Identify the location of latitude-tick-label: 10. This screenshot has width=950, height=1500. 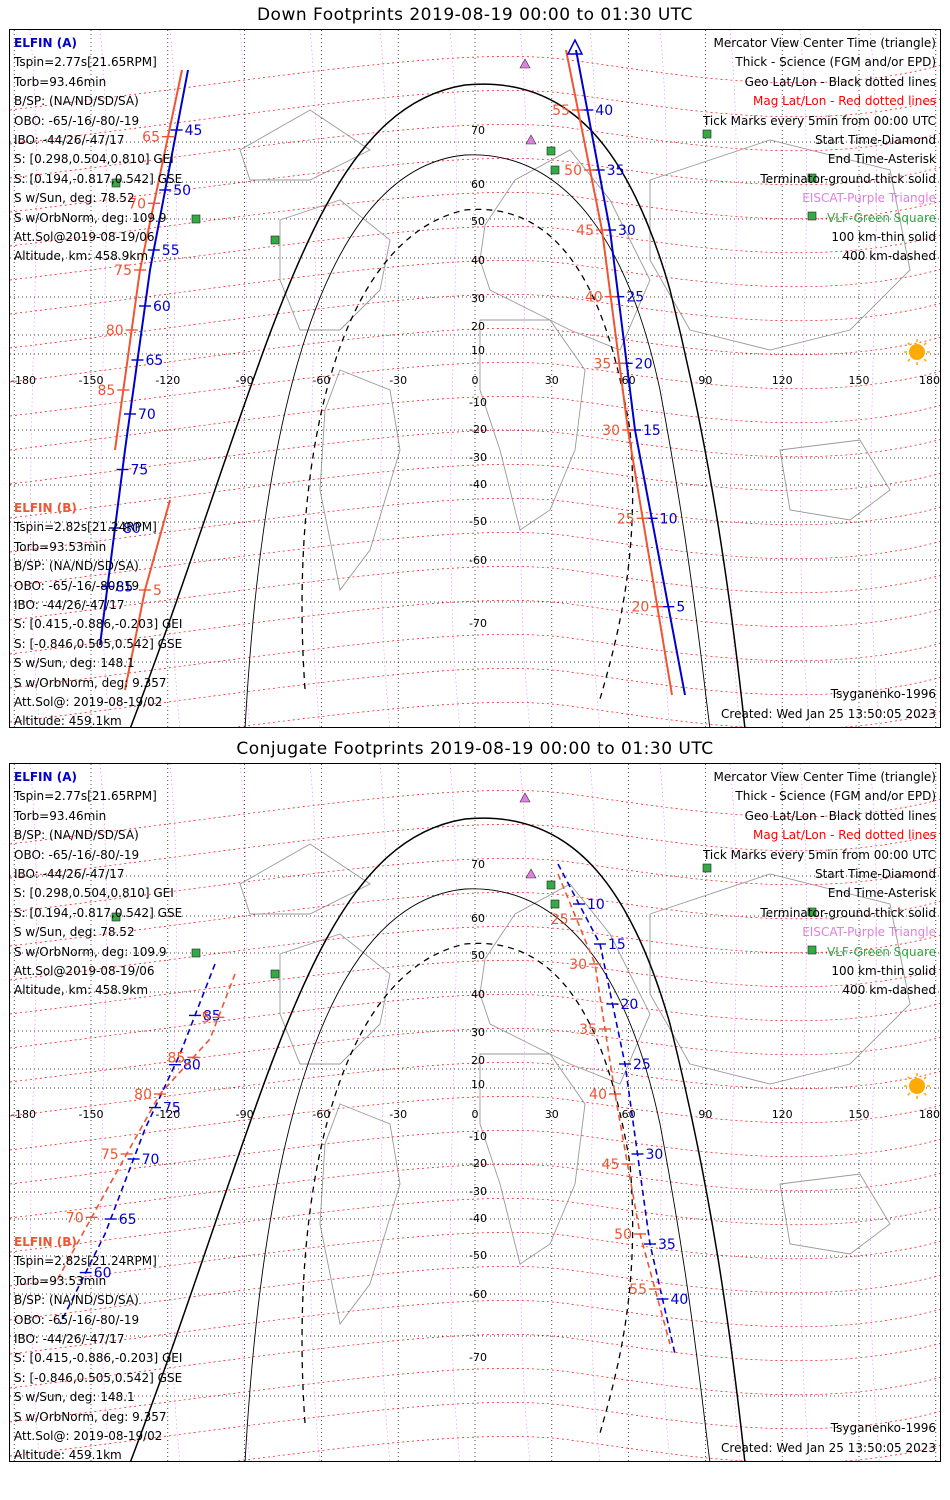
(478, 350).